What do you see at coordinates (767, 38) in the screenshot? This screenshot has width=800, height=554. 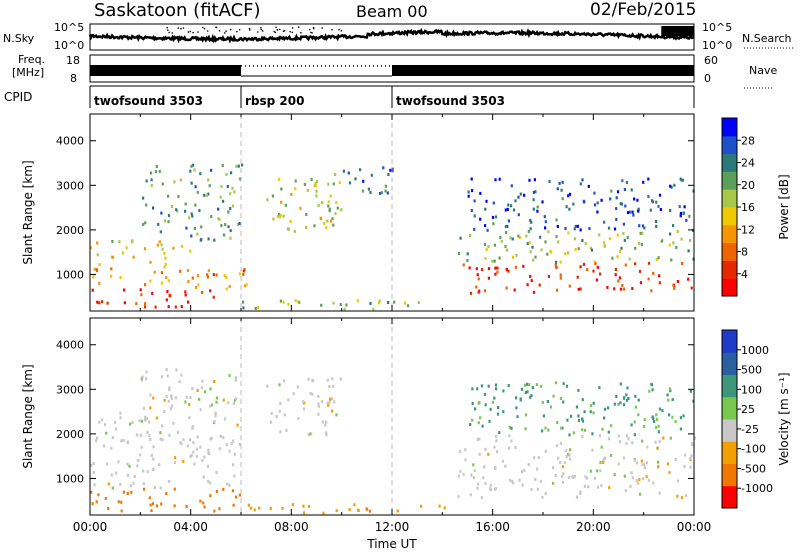 I see `nsearch-label: N.Search` at bounding box center [767, 38].